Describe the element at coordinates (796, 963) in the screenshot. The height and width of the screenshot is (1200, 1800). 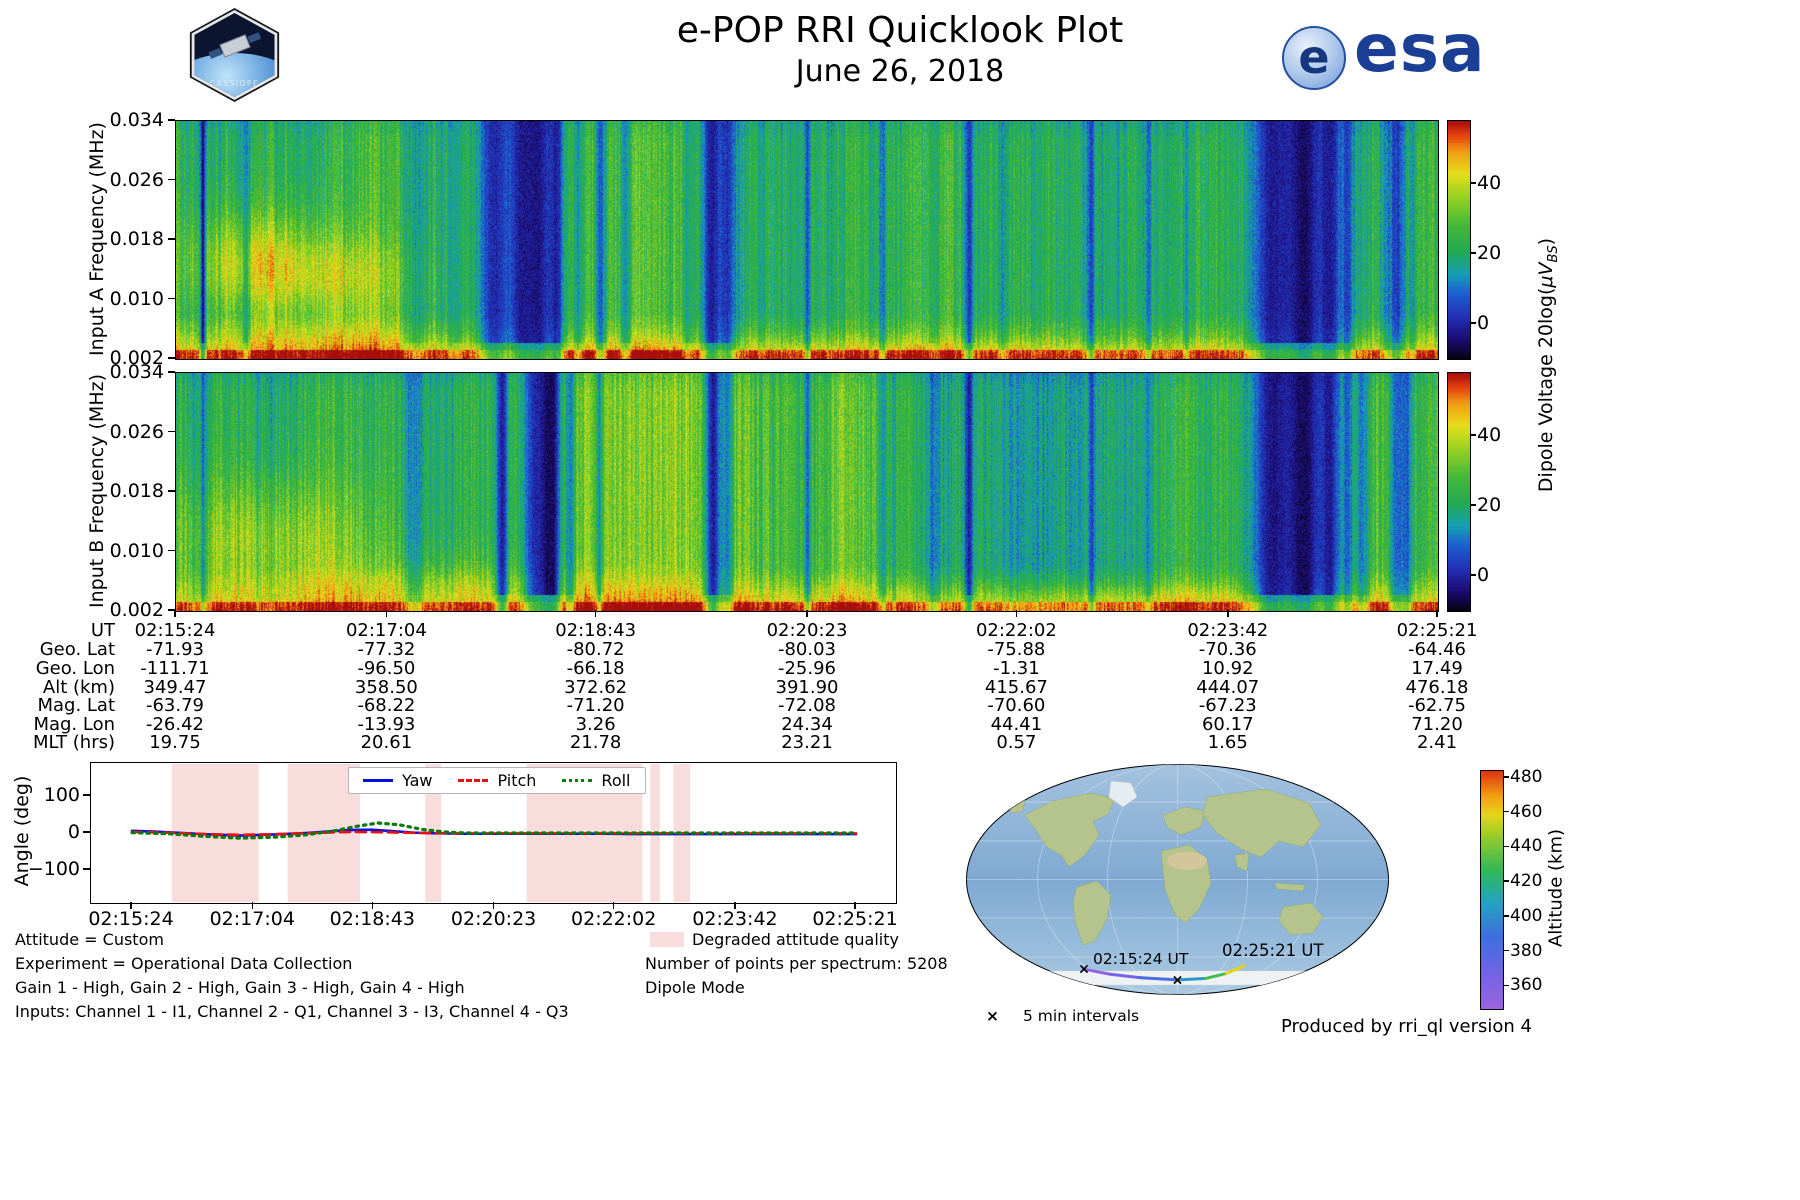
I see `points-per-spectrum: Number of points per spectrum: 5208` at that location.